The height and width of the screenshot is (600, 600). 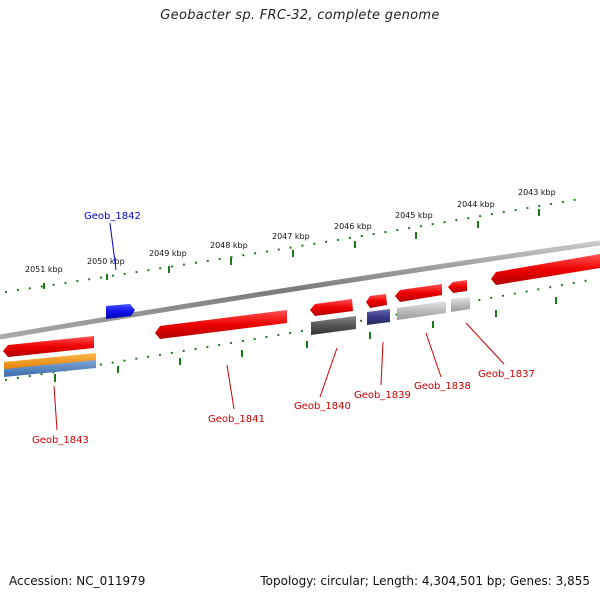 What do you see at coordinates (382, 395) in the screenshot?
I see `gene-label-geob-1839: Geob_1839` at bounding box center [382, 395].